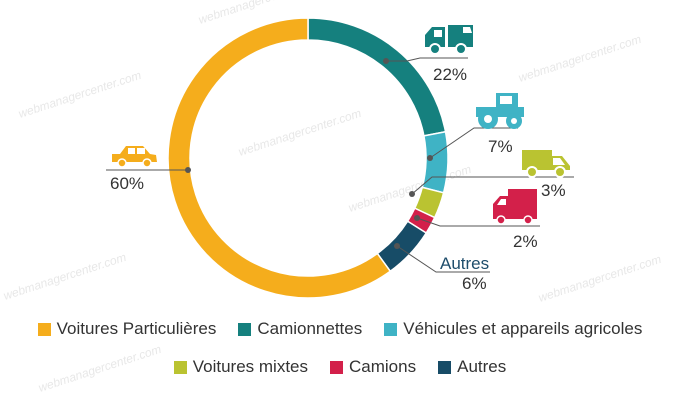 This screenshot has height=400, width=680. Describe the element at coordinates (546, 164) in the screenshot. I see `small-van-icon` at that location.